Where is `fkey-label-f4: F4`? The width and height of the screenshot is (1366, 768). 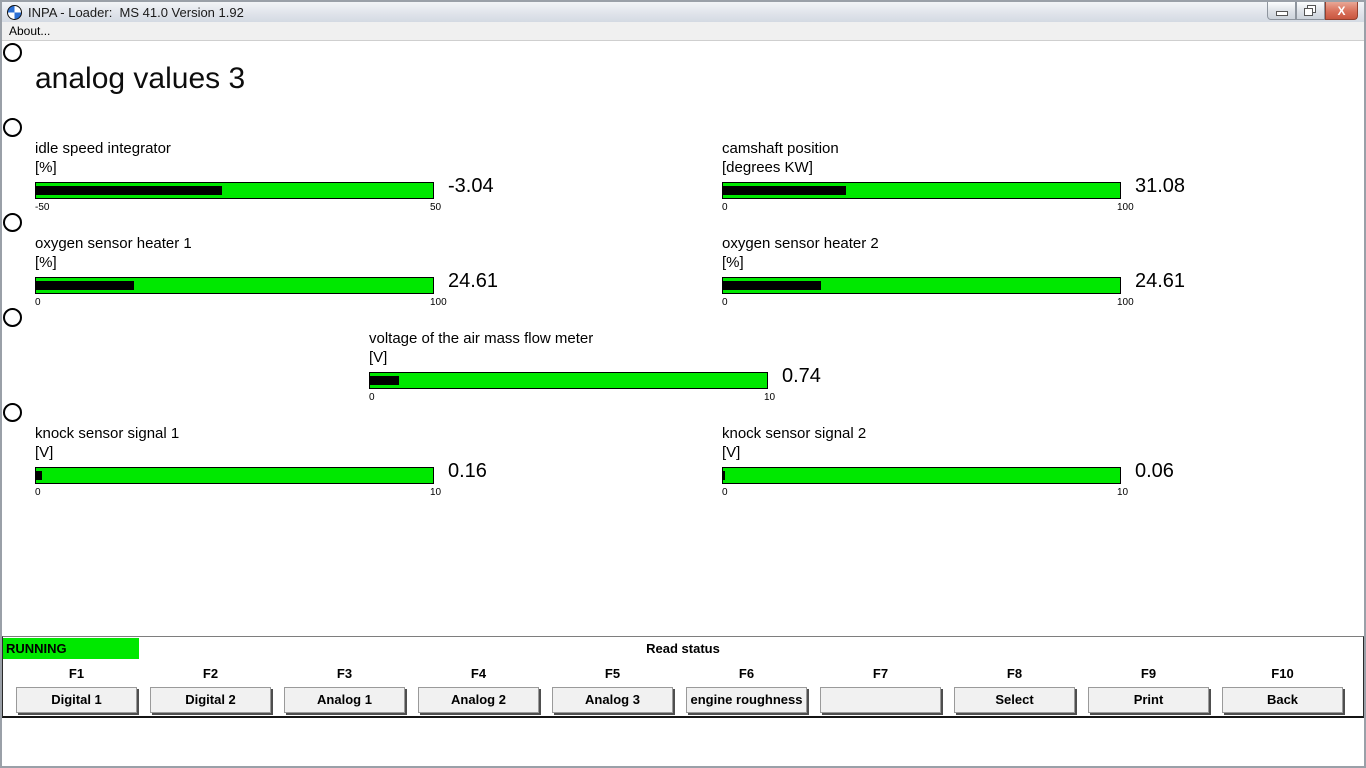
fkey-label-f4: F4 is located at coordinates (478, 673).